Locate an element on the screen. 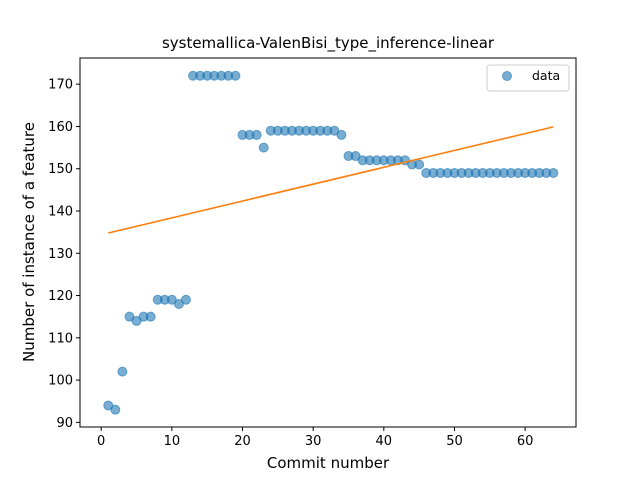 The image size is (640, 480). x-tick-label: 0 is located at coordinates (101, 441).